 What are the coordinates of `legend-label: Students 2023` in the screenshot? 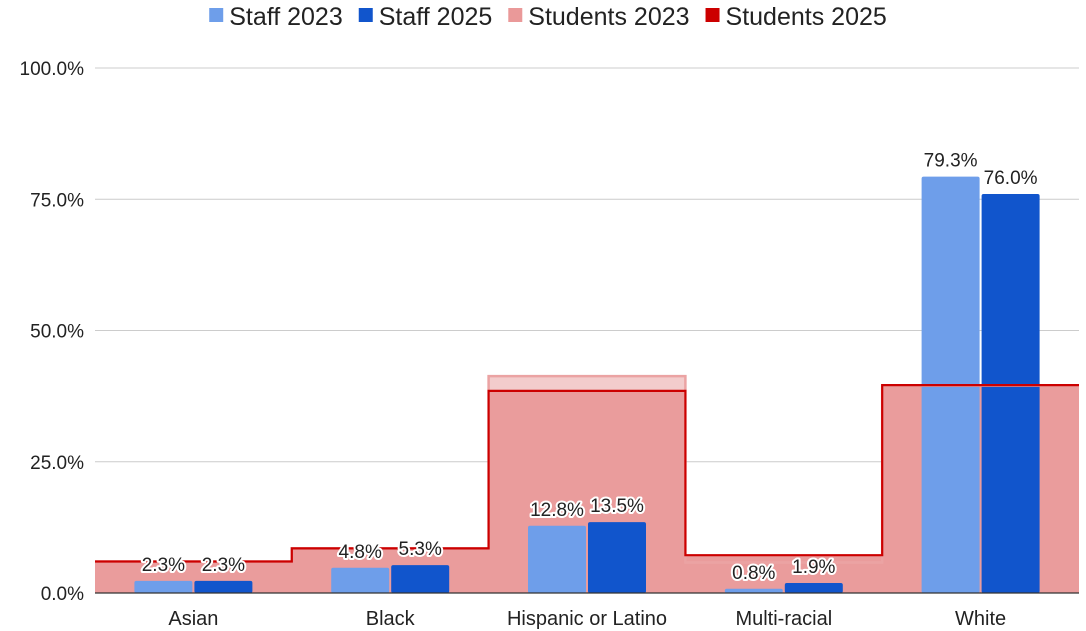 It's located at (608, 17).